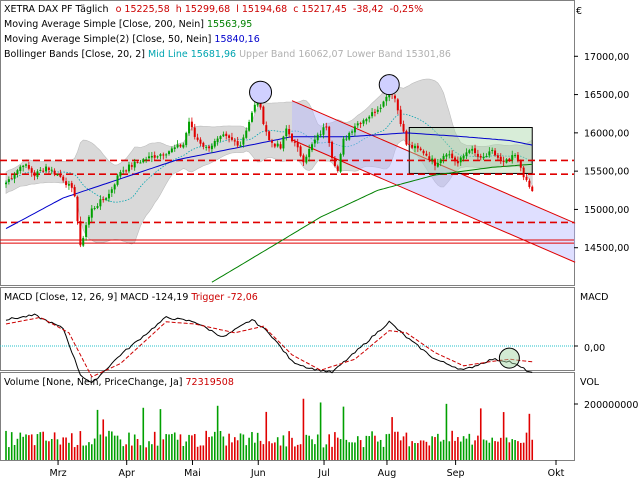 Image resolution: width=640 pixels, height=480 pixels. Describe the element at coordinates (594, 348) in the screenshot. I see `macd-zero-tick: 0,00` at that location.